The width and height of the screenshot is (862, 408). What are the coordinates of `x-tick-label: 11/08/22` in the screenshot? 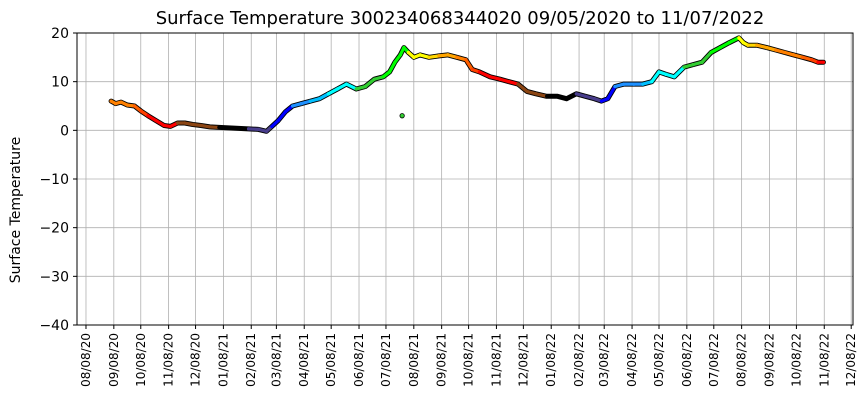 It's located at (824, 360).